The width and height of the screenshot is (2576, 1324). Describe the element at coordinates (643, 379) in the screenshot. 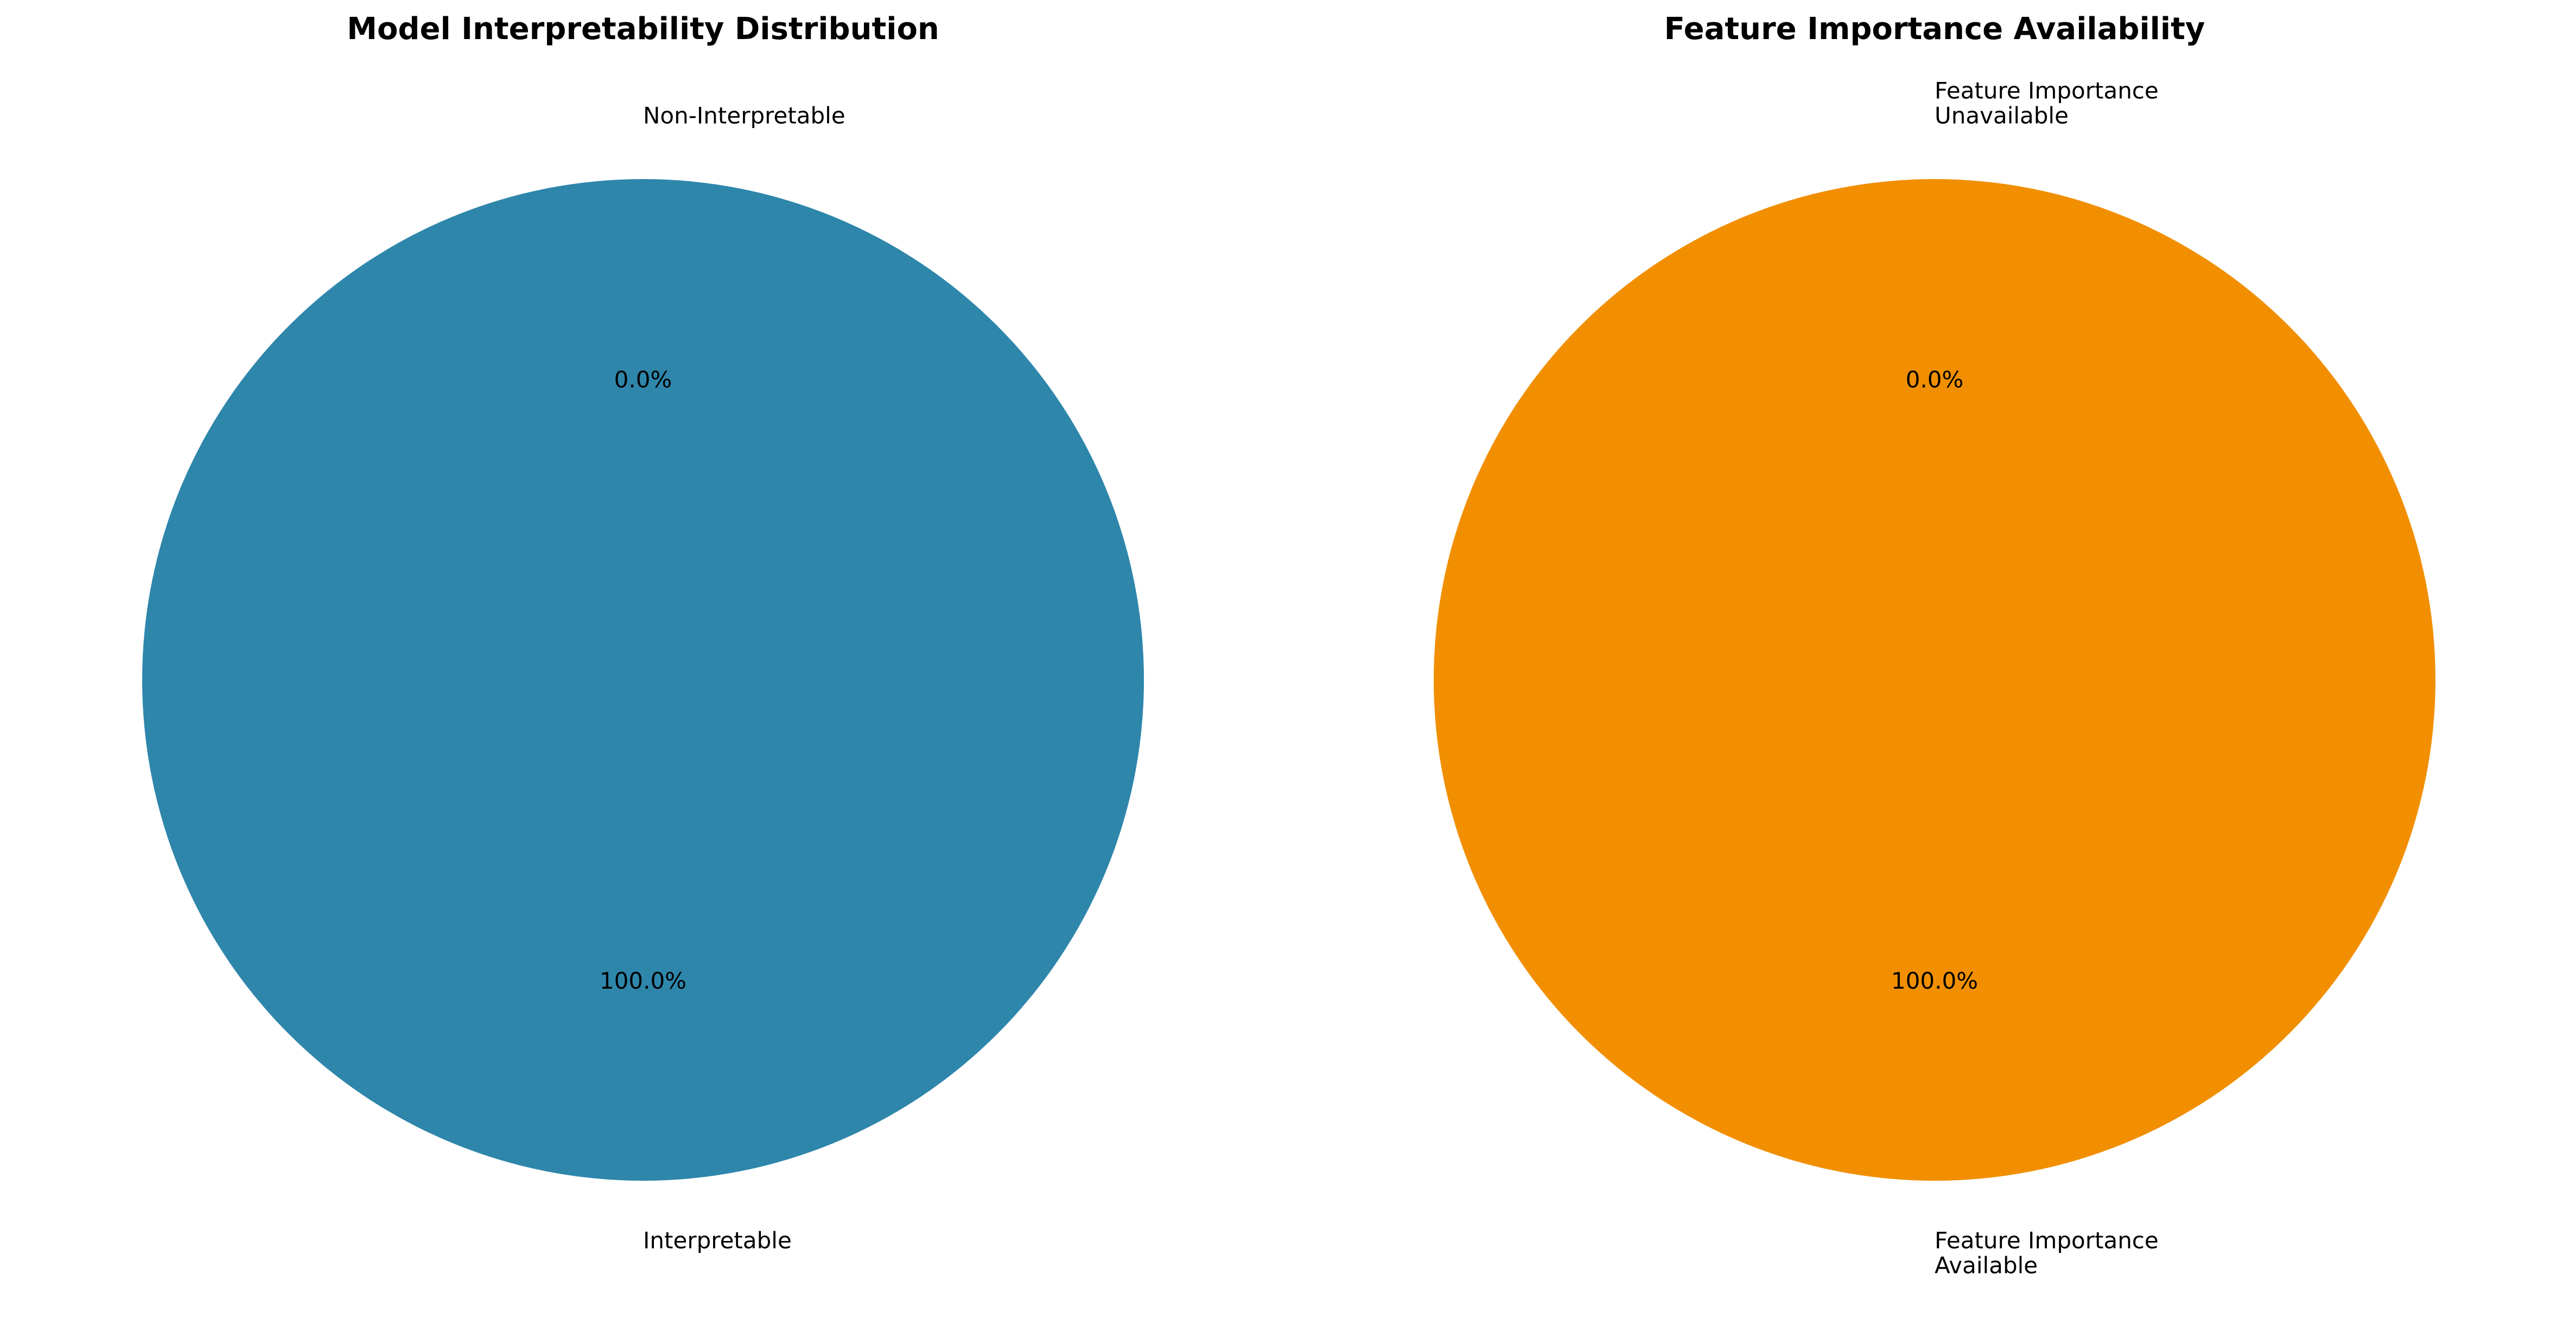

I see `pct-label-non-interpretable: 0.0%` at that location.